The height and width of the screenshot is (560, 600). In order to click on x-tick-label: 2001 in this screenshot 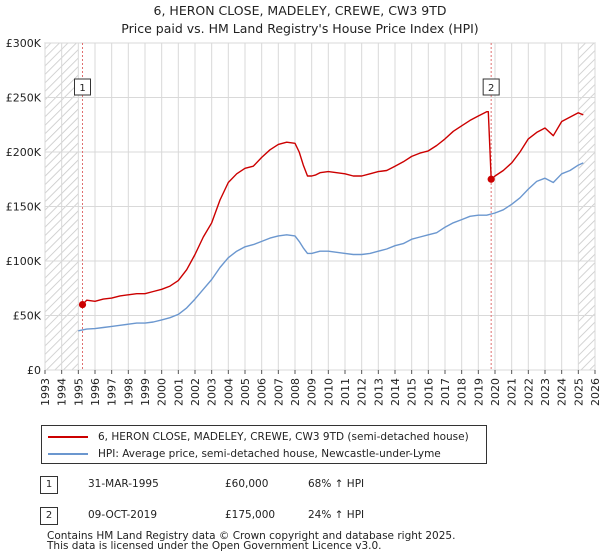, I will do `click(178, 392)`.